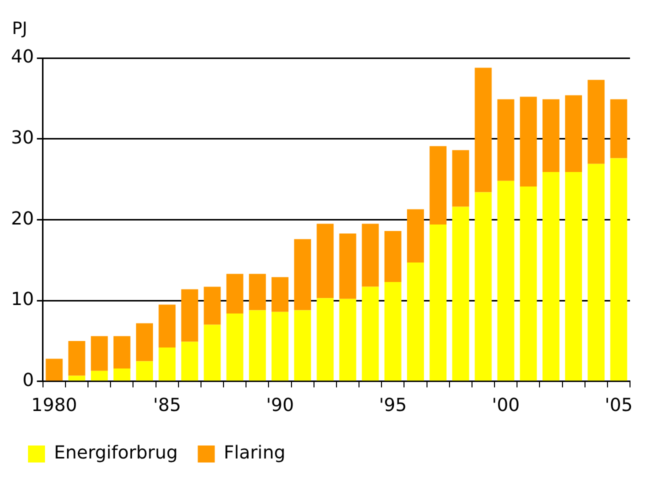  I want to click on x-tick-label: '00, so click(506, 405).